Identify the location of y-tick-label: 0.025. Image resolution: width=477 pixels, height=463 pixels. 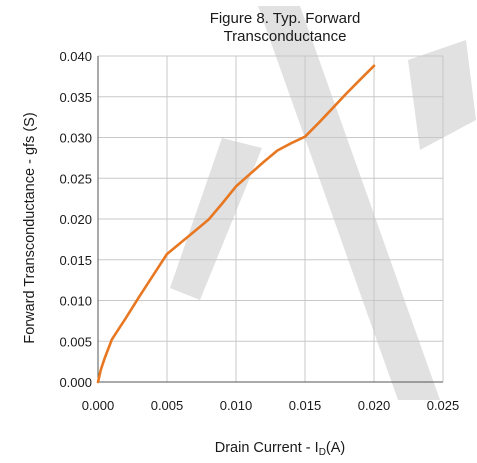
(75, 178).